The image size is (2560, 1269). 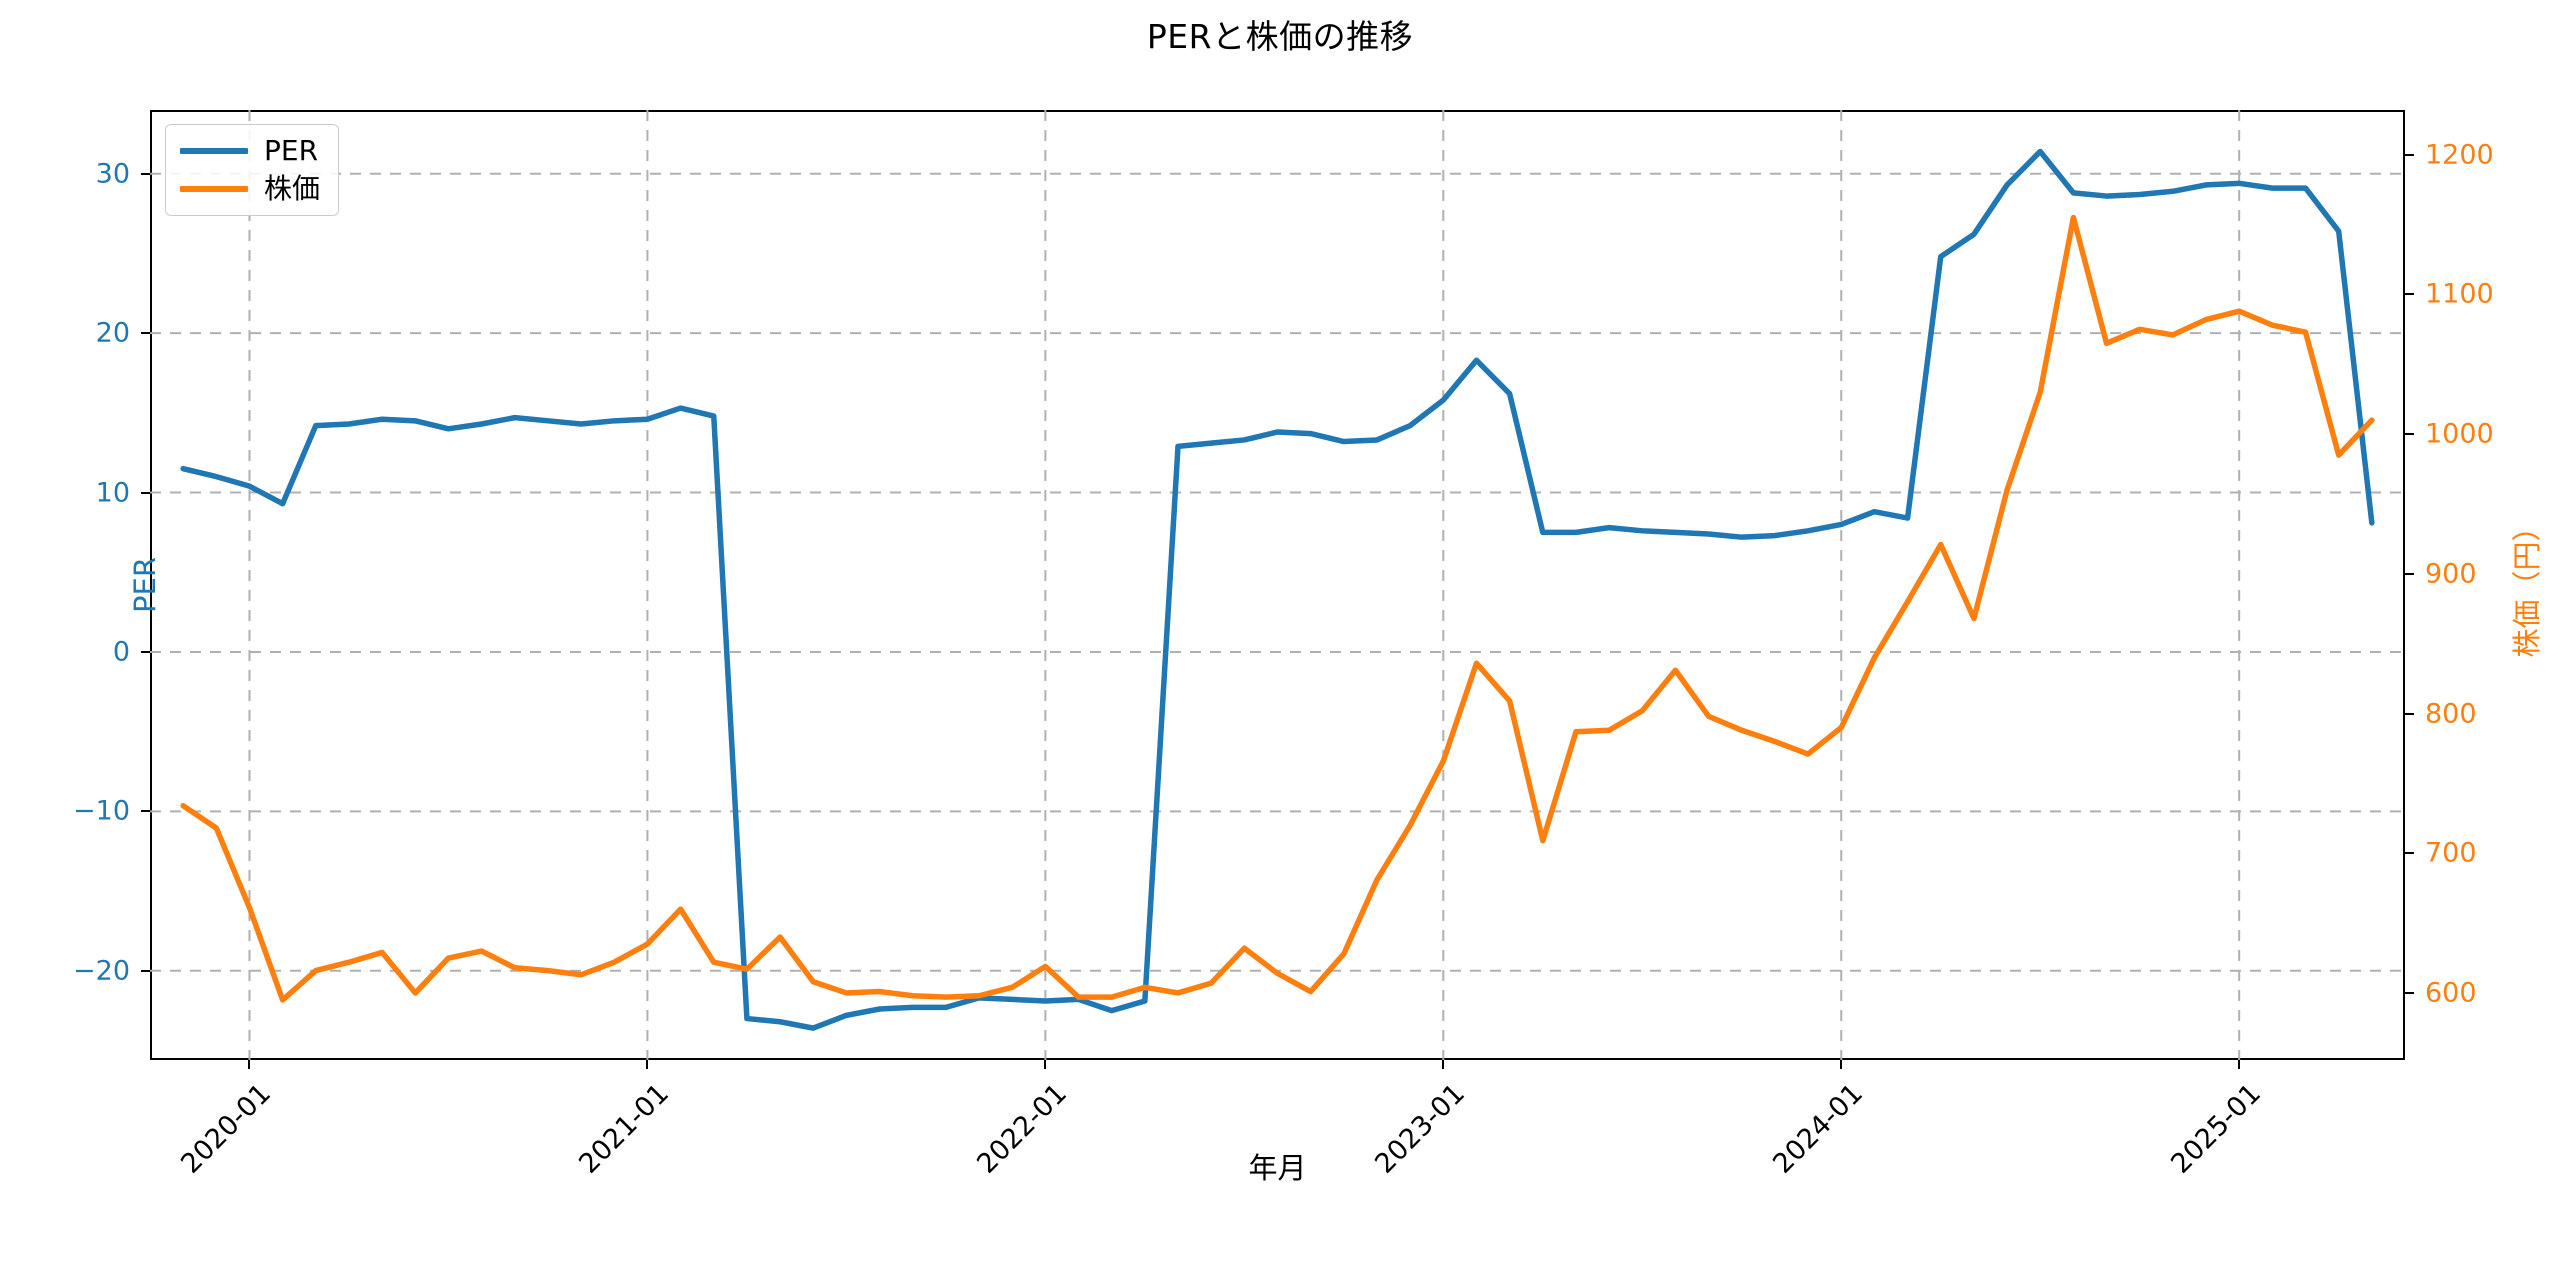 What do you see at coordinates (2451, 574) in the screenshot?
I see `y-axis-right-tick-label: 900` at bounding box center [2451, 574].